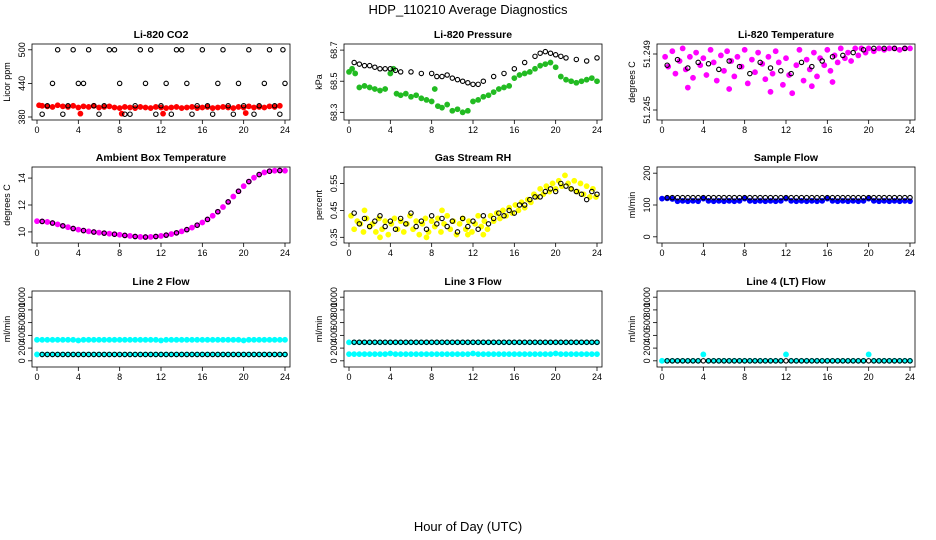 This screenshot has height=540, width=936. What do you see at coordinates (119, 253) in the screenshot?
I see `x-tick-label: 8` at bounding box center [119, 253].